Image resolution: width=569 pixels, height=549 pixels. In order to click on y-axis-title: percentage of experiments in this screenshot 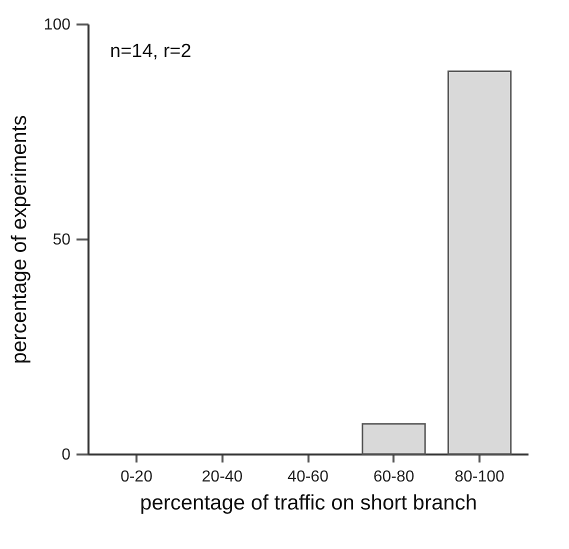, I will do `click(19, 239)`.